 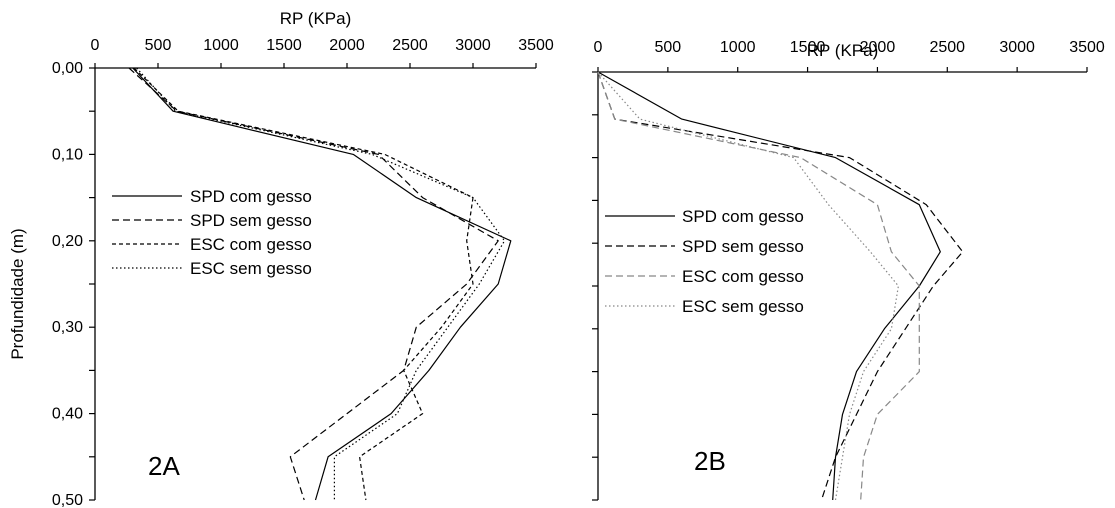 What do you see at coordinates (67, 327) in the screenshot?
I see `y-tick-label: 0,30` at bounding box center [67, 327].